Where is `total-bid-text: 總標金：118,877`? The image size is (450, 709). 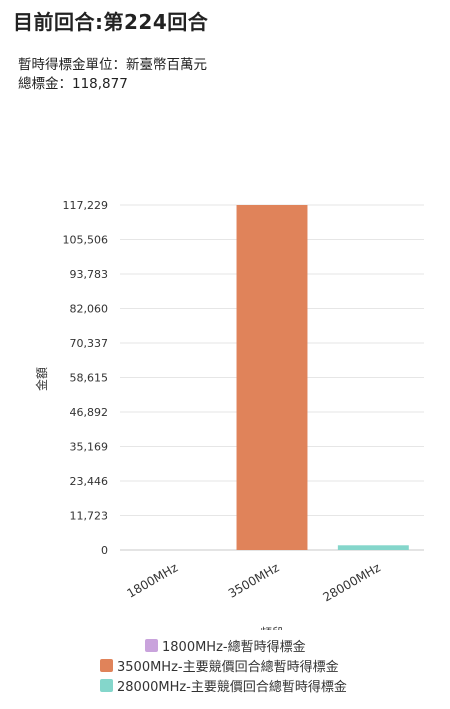 total-bid-text: 總標金：118,877 is located at coordinates (73, 84).